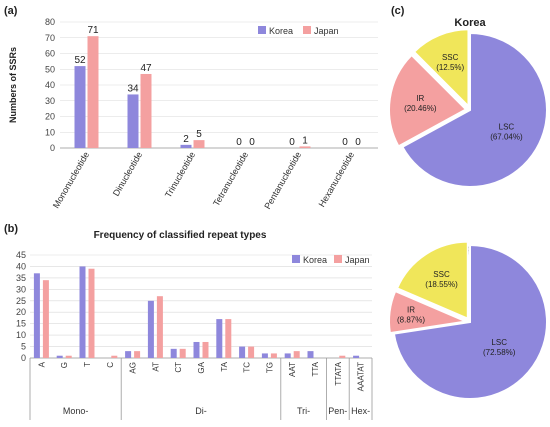  Describe the element at coordinates (303, 411) in the screenshot. I see `group-label: Tri-` at that location.